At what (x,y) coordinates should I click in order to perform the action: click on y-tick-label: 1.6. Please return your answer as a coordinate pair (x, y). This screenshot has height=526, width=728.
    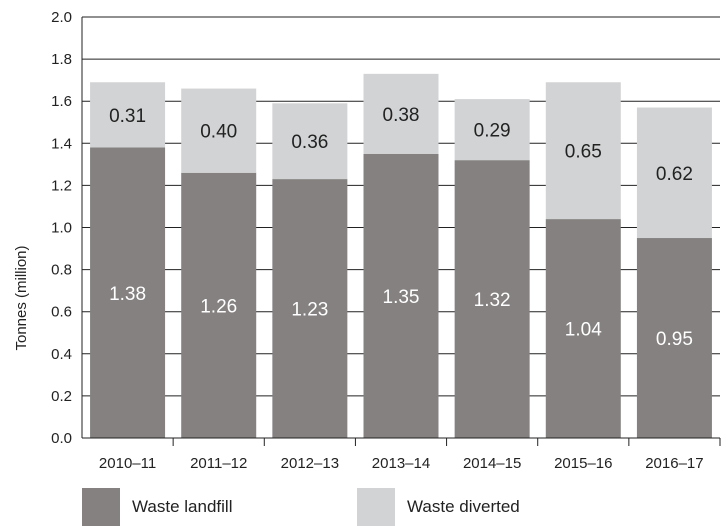
    Looking at the image, I should click on (61, 101).